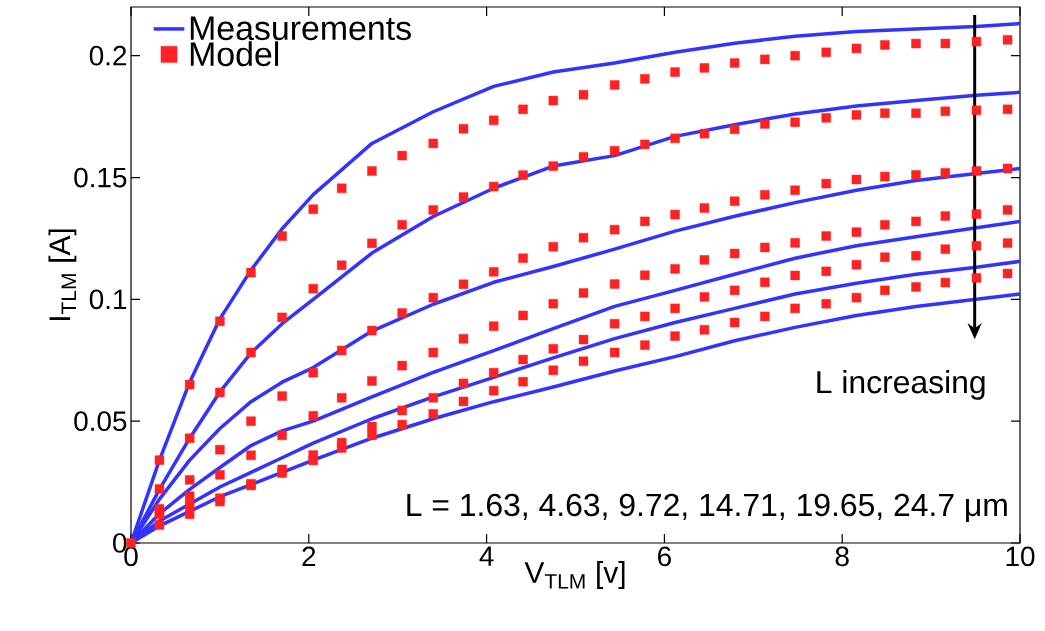  What do you see at coordinates (300, 28) in the screenshot?
I see `legend-label: Measurements` at bounding box center [300, 28].